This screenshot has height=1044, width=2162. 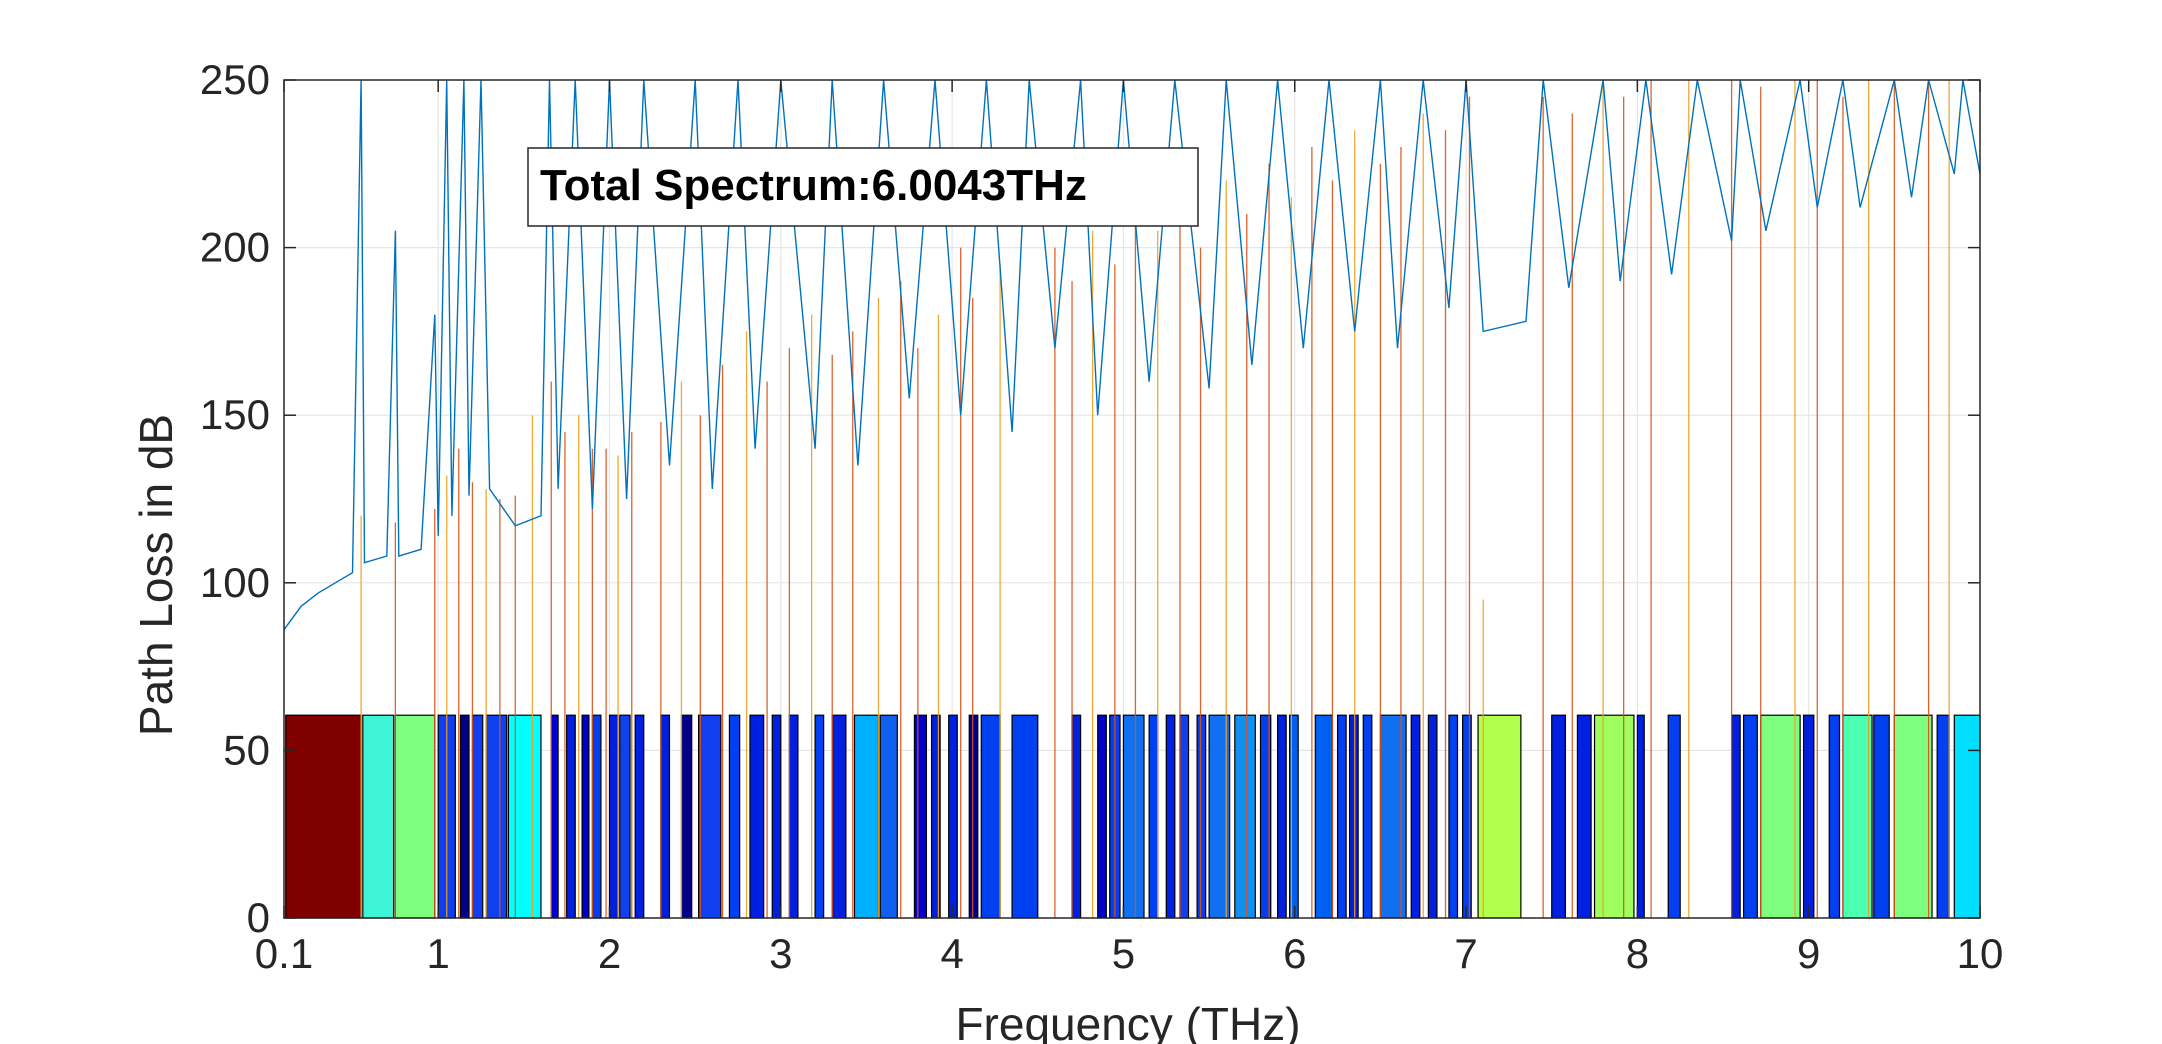 I want to click on annotation-box: Total Spectrum:6.0043THz, so click(x=863, y=187).